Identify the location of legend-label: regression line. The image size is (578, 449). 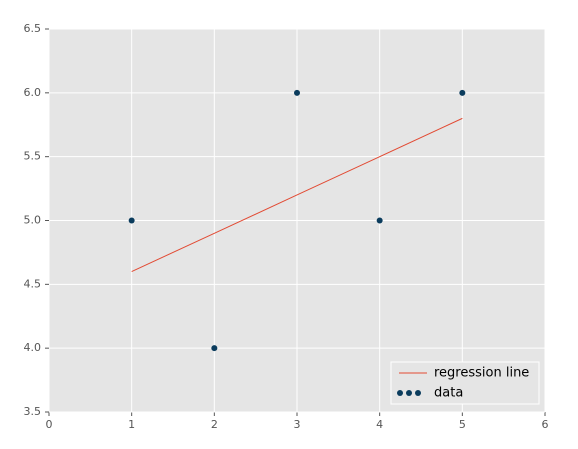
(481, 373).